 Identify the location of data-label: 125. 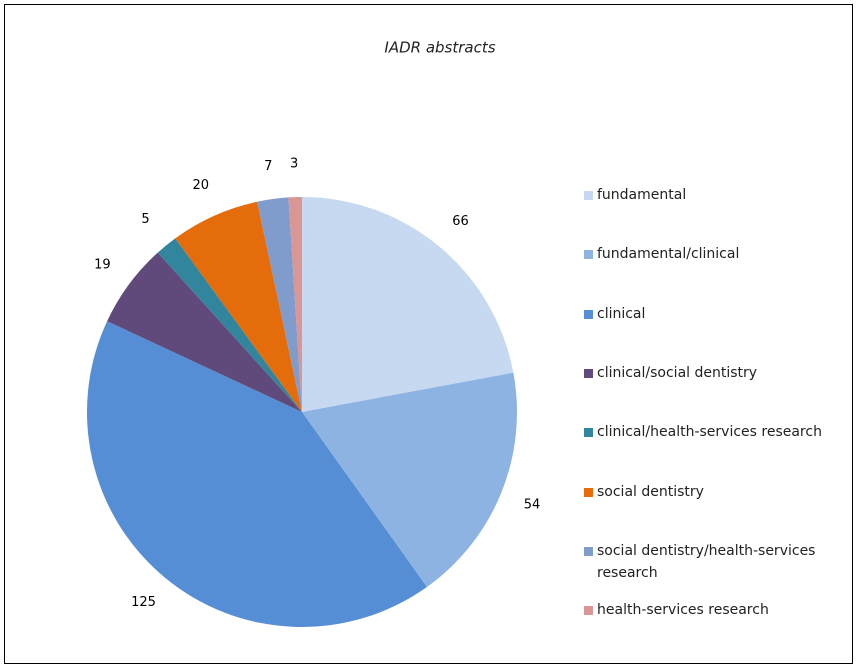
(143, 602).